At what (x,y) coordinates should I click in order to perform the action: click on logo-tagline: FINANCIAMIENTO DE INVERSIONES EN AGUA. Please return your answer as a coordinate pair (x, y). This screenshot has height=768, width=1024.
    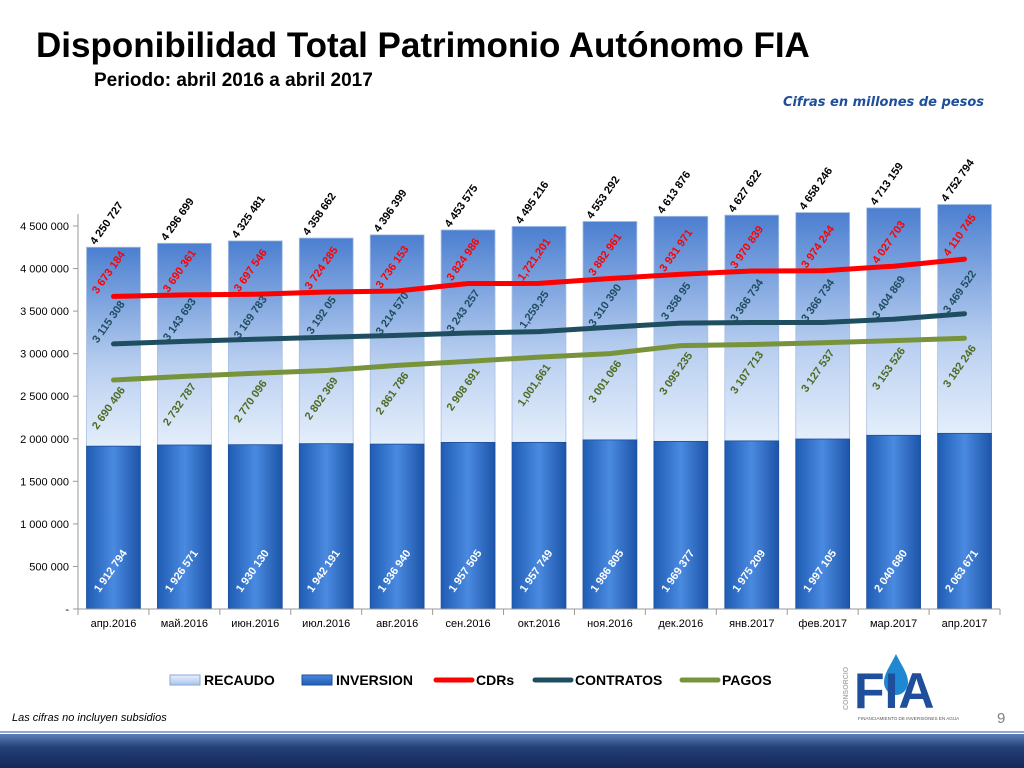
    Looking at the image, I should click on (909, 718).